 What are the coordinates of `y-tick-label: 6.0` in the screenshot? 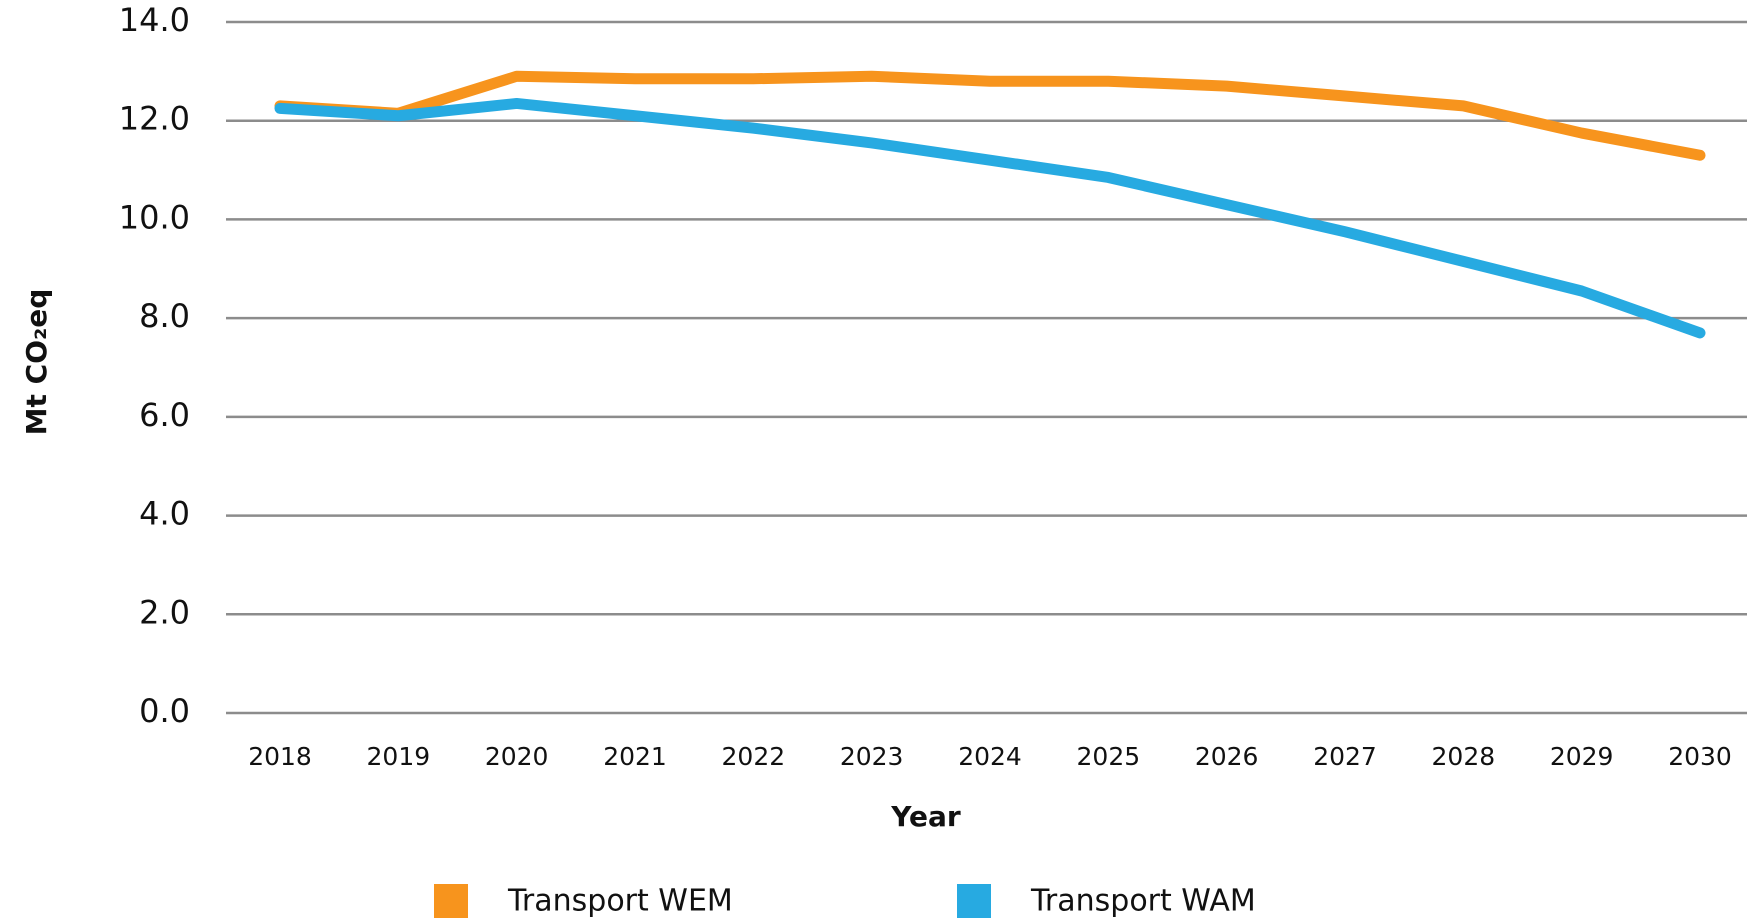 It's located at (164, 415).